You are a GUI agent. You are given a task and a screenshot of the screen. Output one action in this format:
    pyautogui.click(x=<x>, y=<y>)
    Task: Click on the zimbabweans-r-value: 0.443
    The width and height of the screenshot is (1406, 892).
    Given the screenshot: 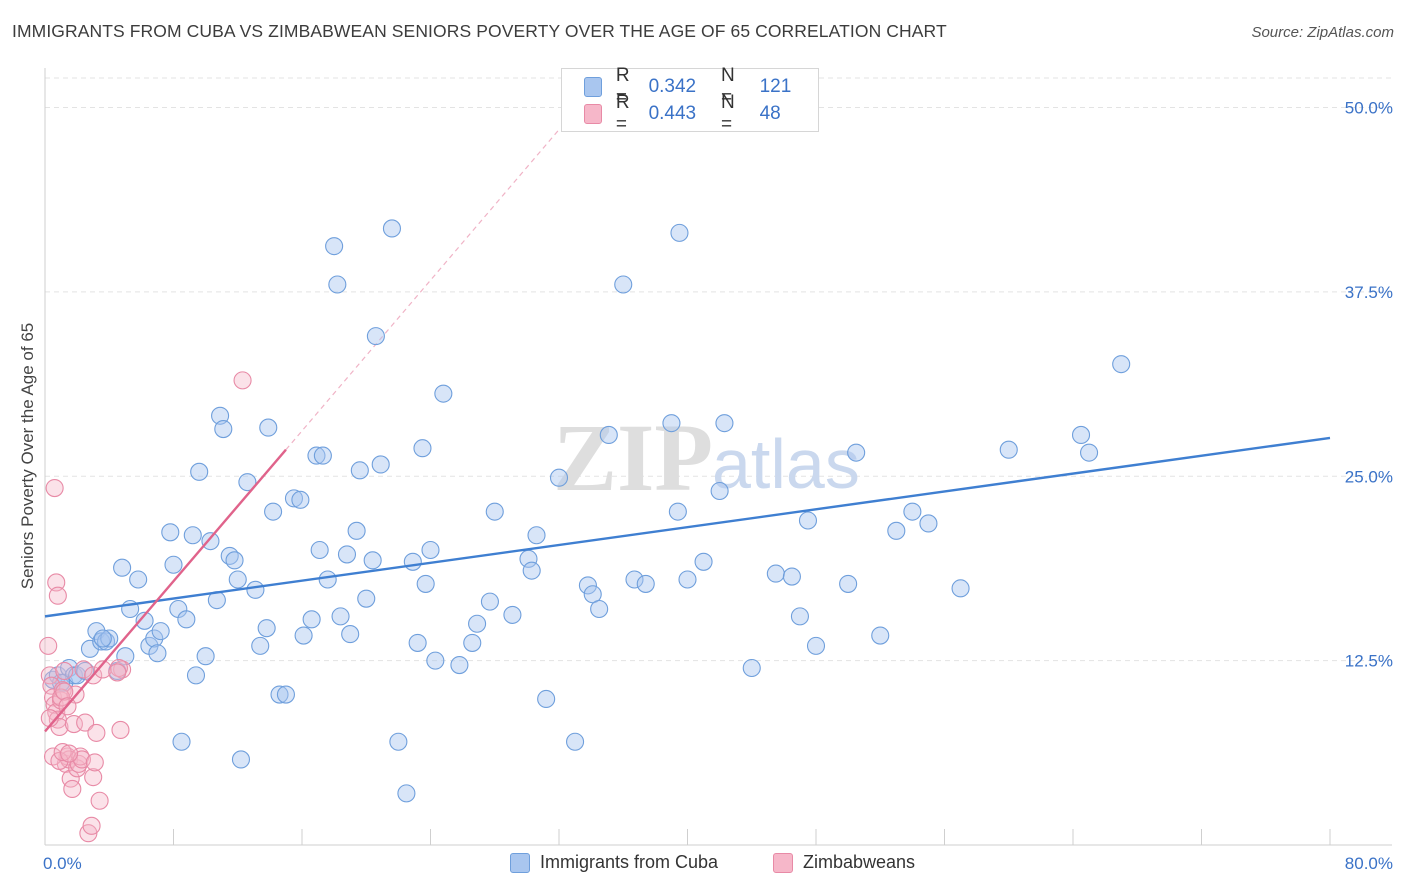 What is the action you would take?
    pyautogui.click(x=672, y=113)
    